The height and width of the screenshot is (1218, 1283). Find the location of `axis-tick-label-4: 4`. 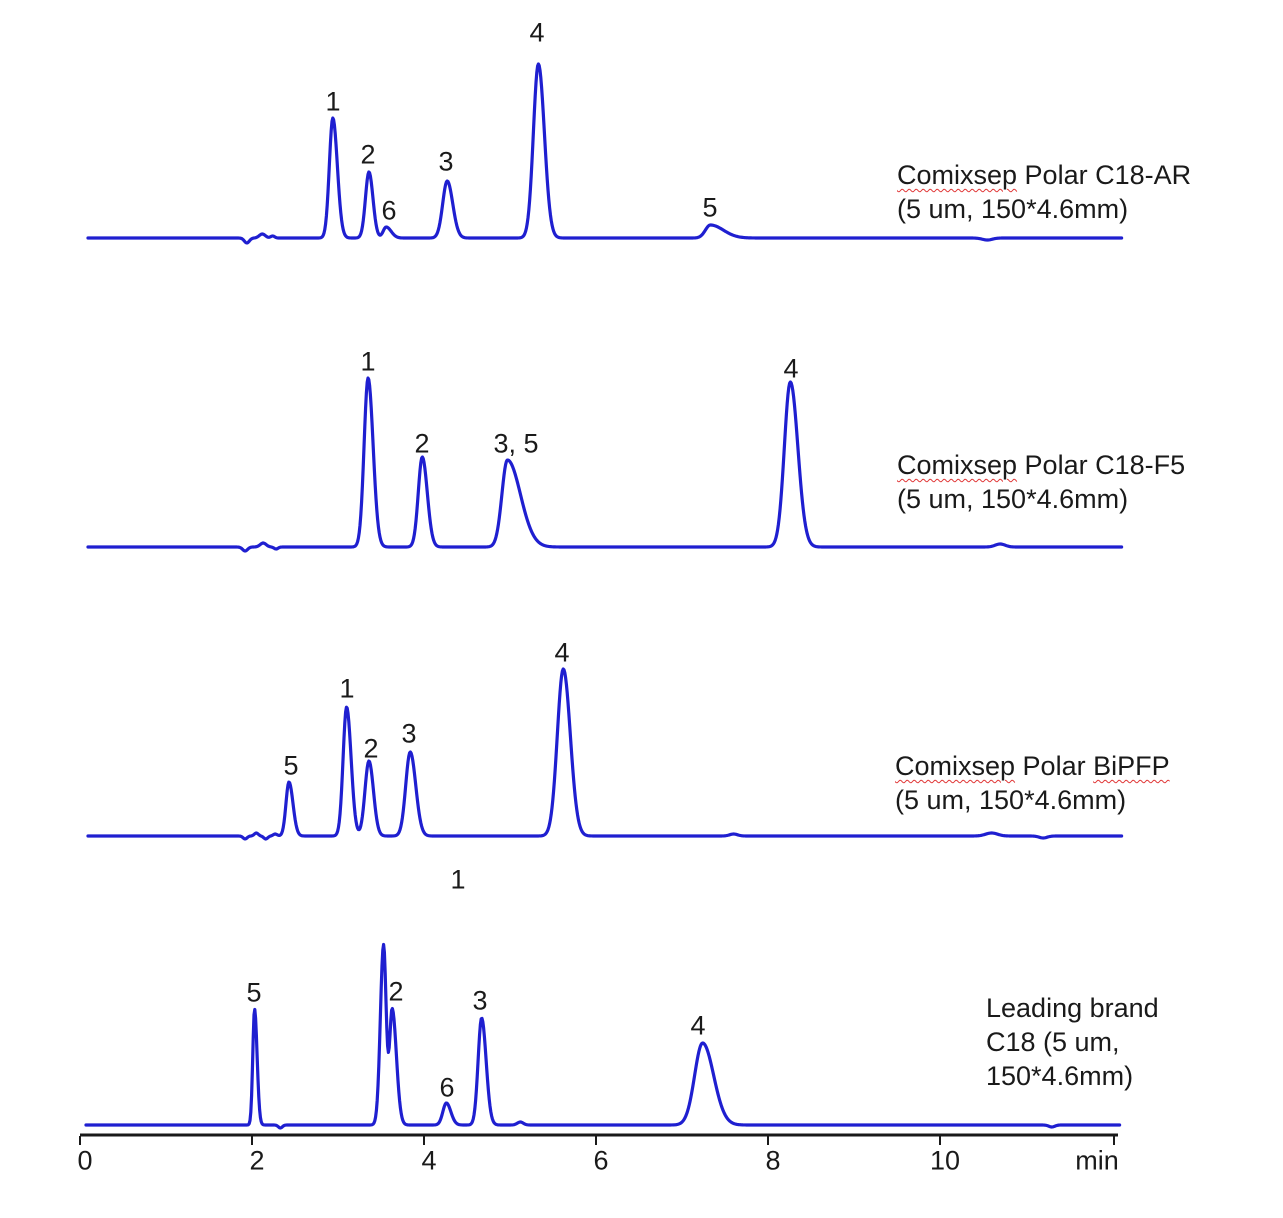

axis-tick-label-4: 4 is located at coordinates (429, 1160).